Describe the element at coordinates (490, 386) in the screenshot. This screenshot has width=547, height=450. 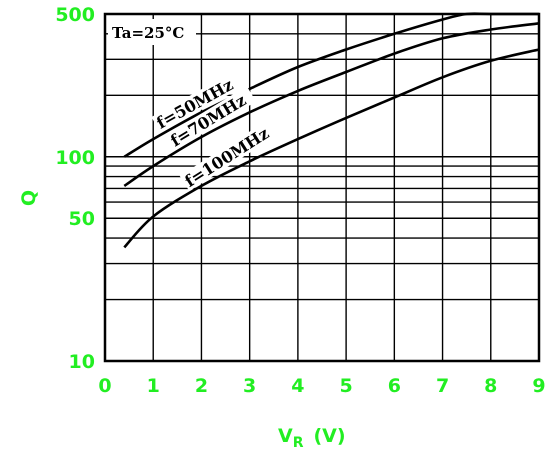
I see `x-tick-label: 8` at that location.